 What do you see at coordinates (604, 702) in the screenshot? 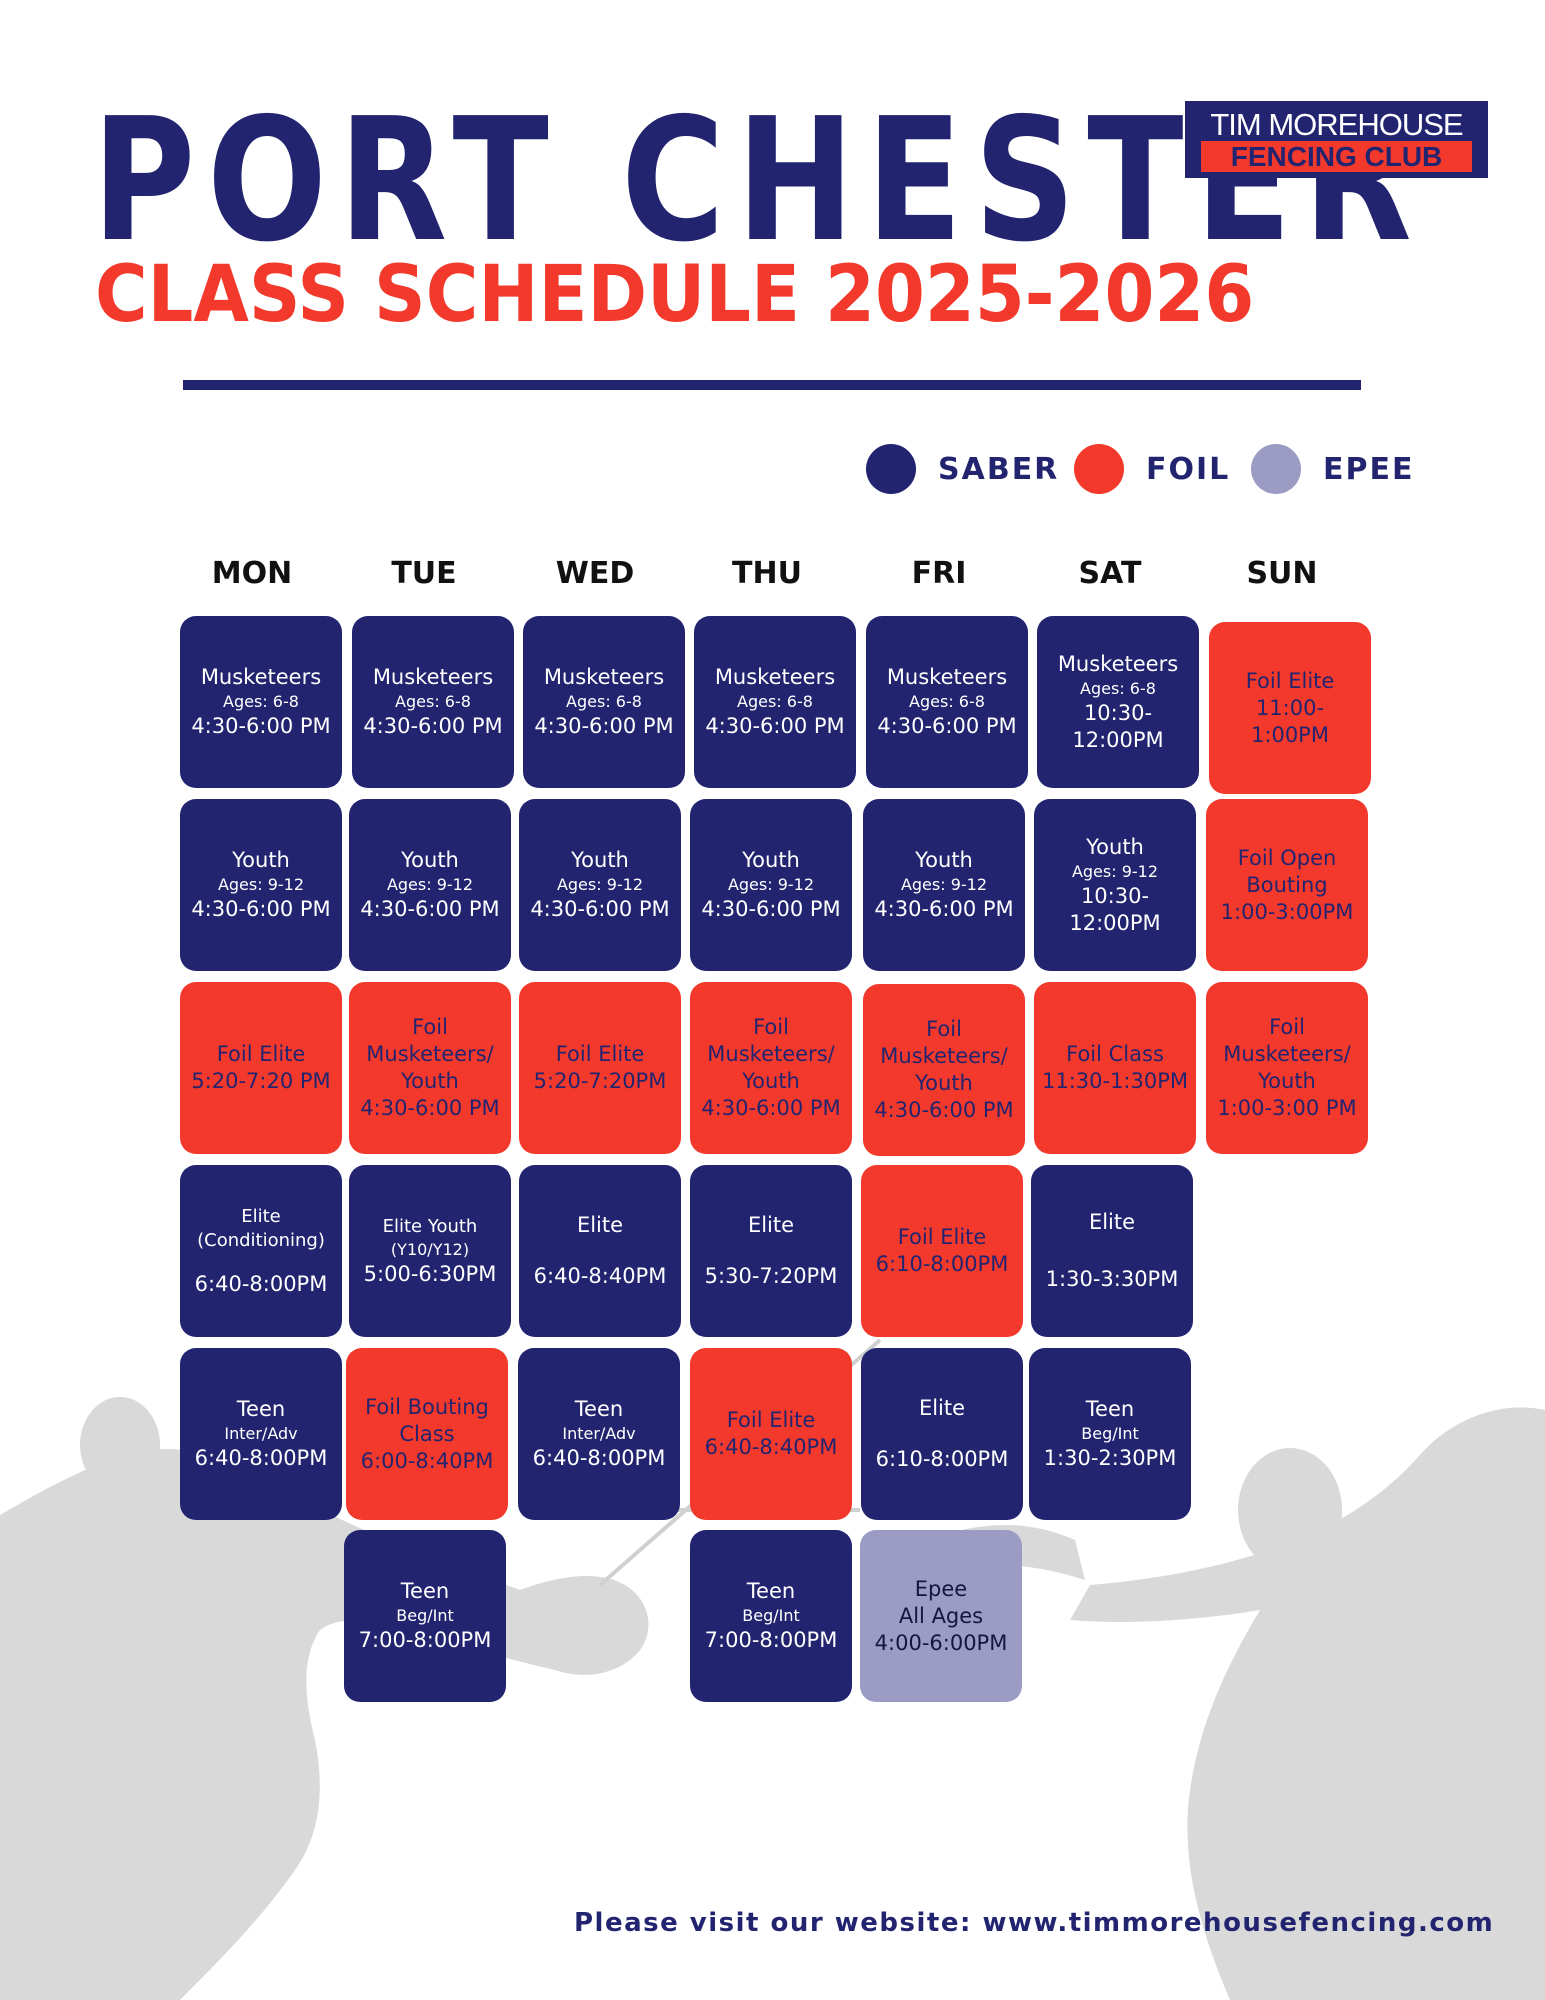
I see `class-card-wed-1: Musketeers Ages: 6-8 4:30-6:00 PM` at bounding box center [604, 702].